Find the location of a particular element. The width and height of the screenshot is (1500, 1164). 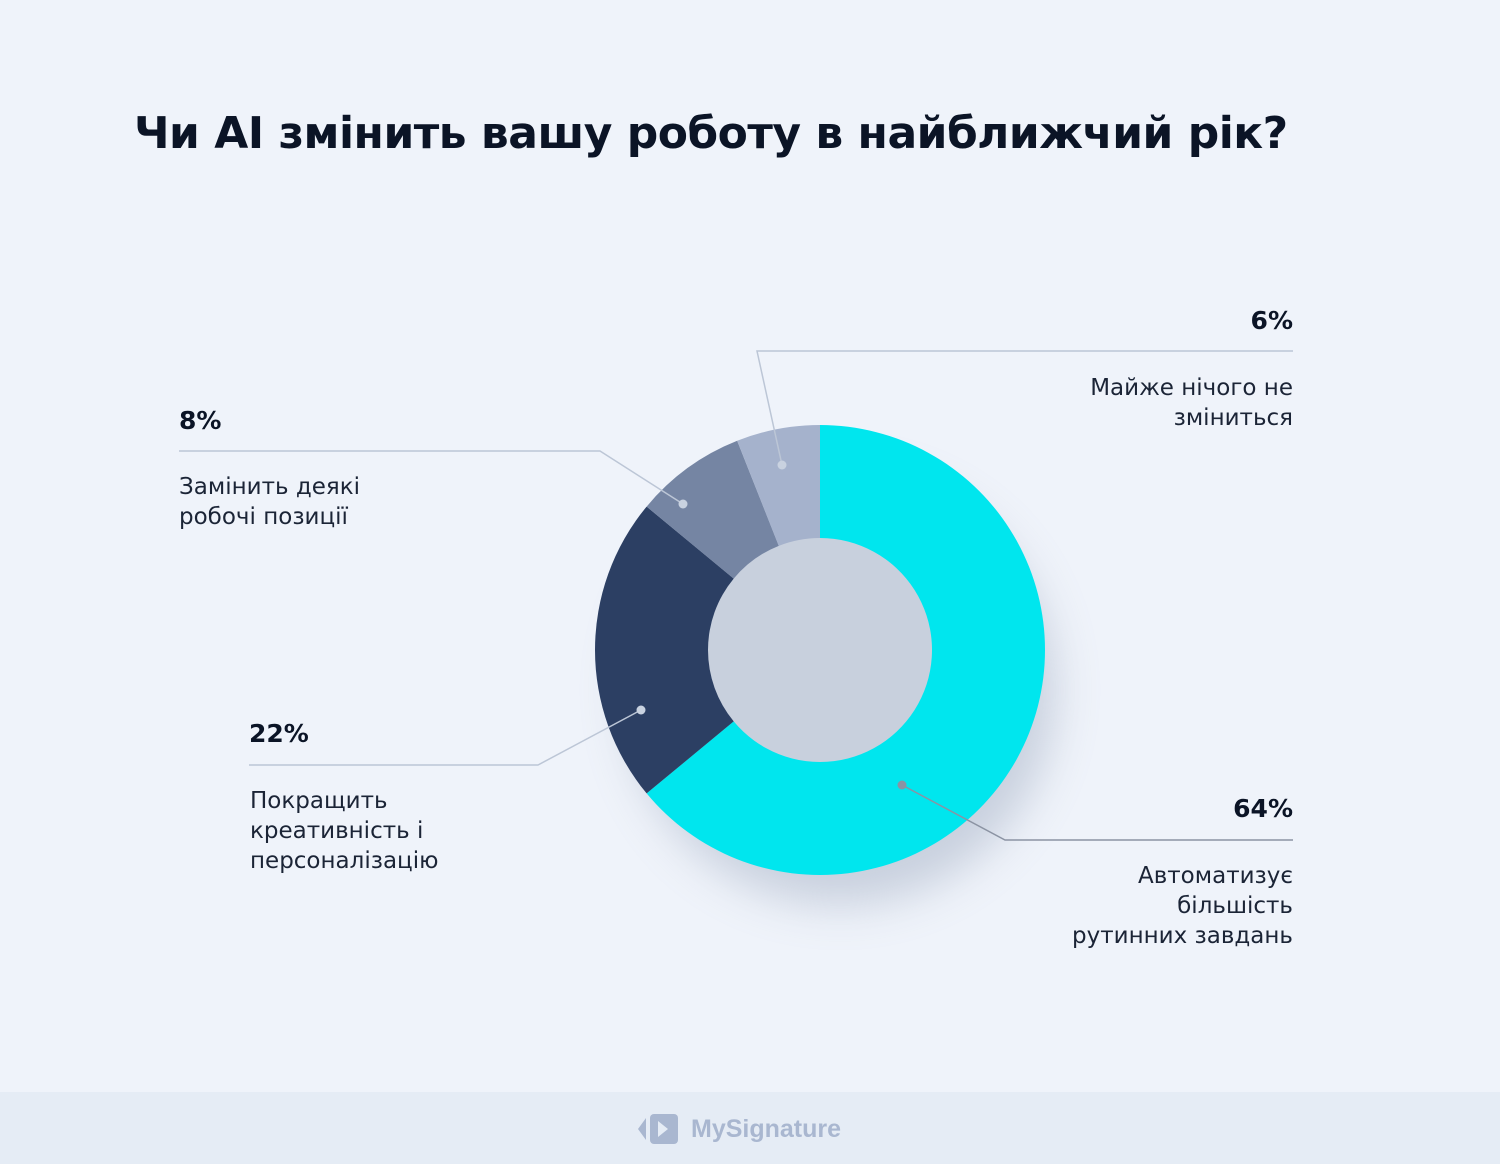

footer is located at coordinates (750, 1128).